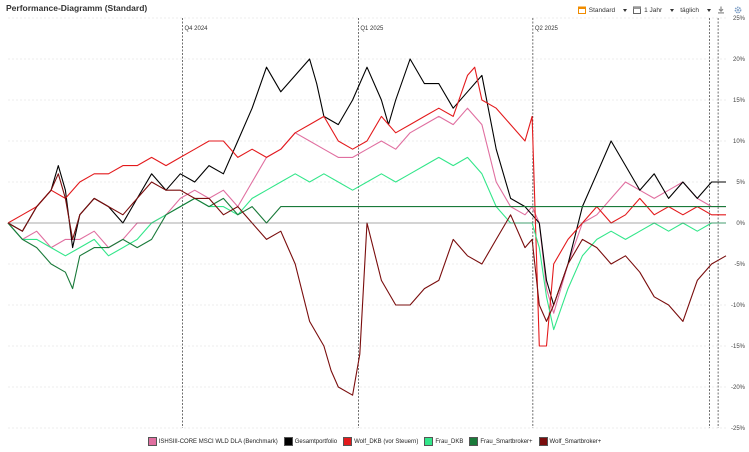 The image size is (749, 452). What do you see at coordinates (316, 441) in the screenshot?
I see `legend-label: Gesamtportfolio` at bounding box center [316, 441].